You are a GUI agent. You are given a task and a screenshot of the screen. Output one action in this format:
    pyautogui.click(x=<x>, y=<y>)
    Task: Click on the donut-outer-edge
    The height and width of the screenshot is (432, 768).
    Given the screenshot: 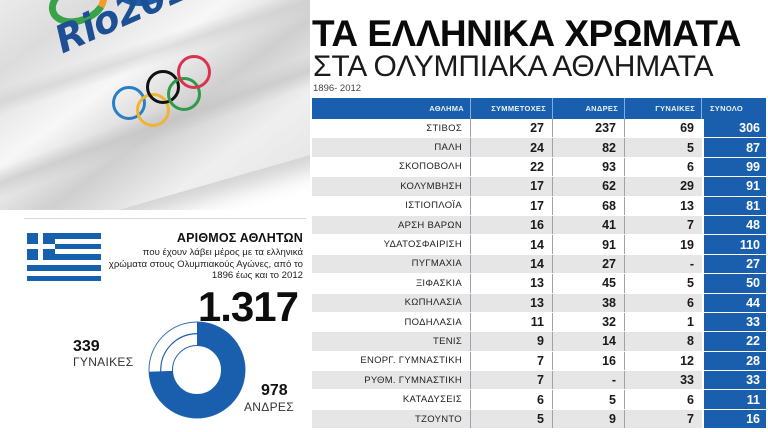 What is the action you would take?
    pyautogui.click(x=197, y=370)
    